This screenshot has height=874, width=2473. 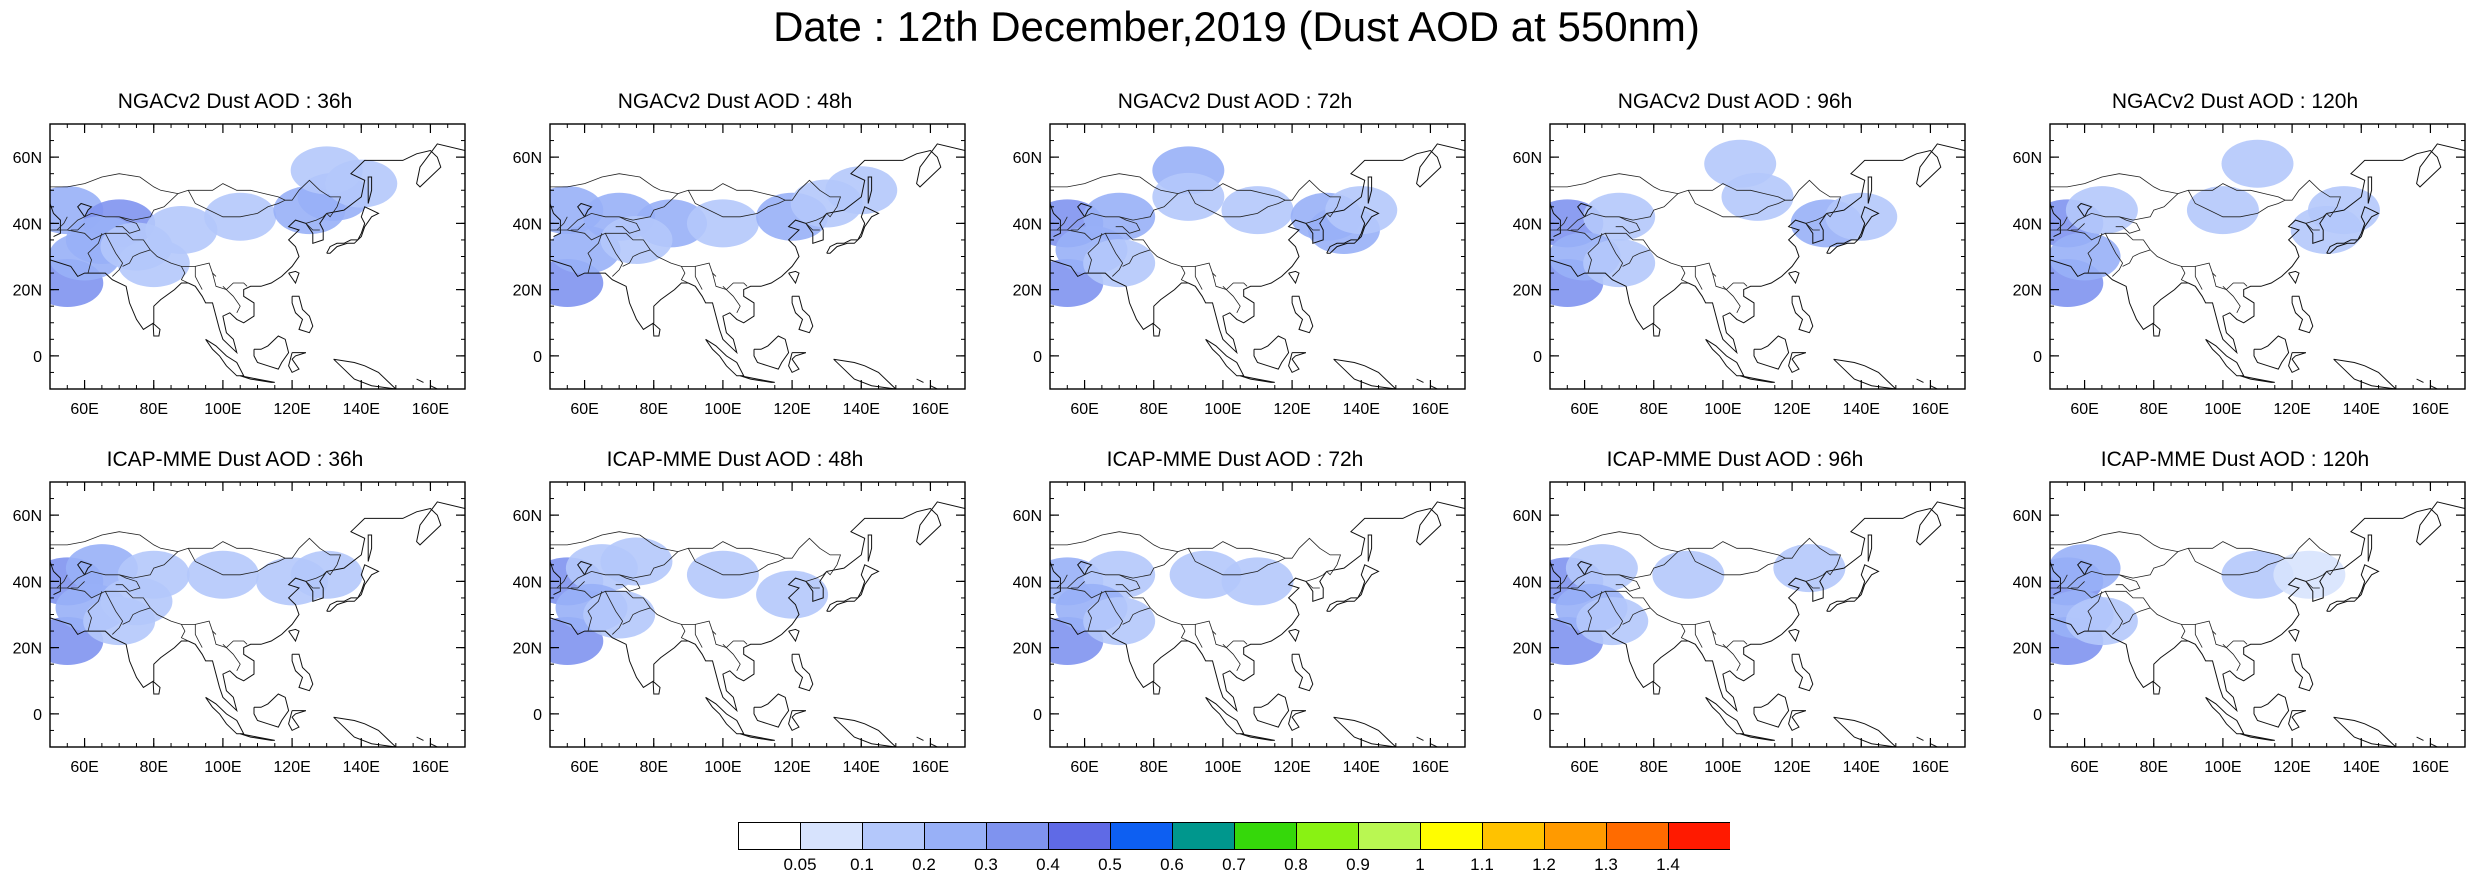 What do you see at coordinates (1234, 864) in the screenshot?
I see `colorbar-label: 0.7` at bounding box center [1234, 864].